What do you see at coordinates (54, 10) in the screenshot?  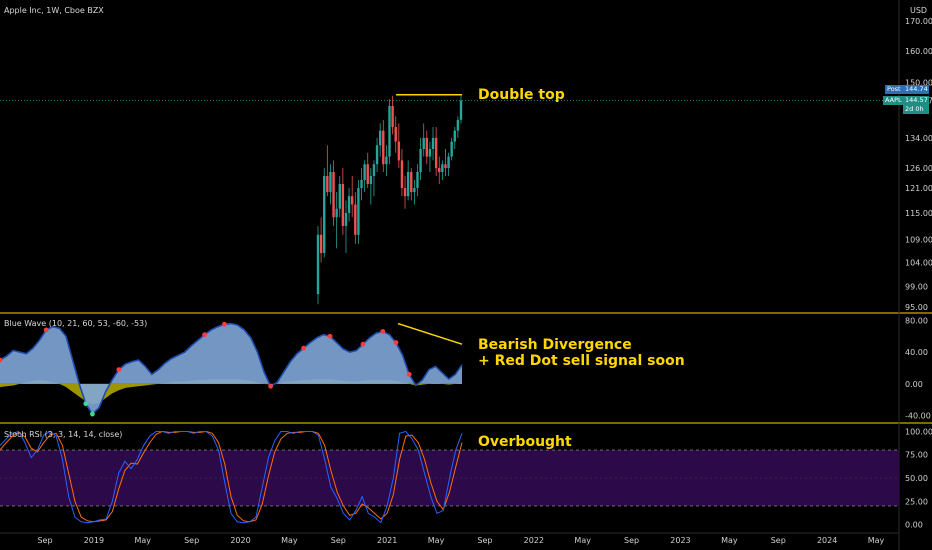 I see `symbol-title: Apple Inc, 1W, Cboe BZX` at bounding box center [54, 10].